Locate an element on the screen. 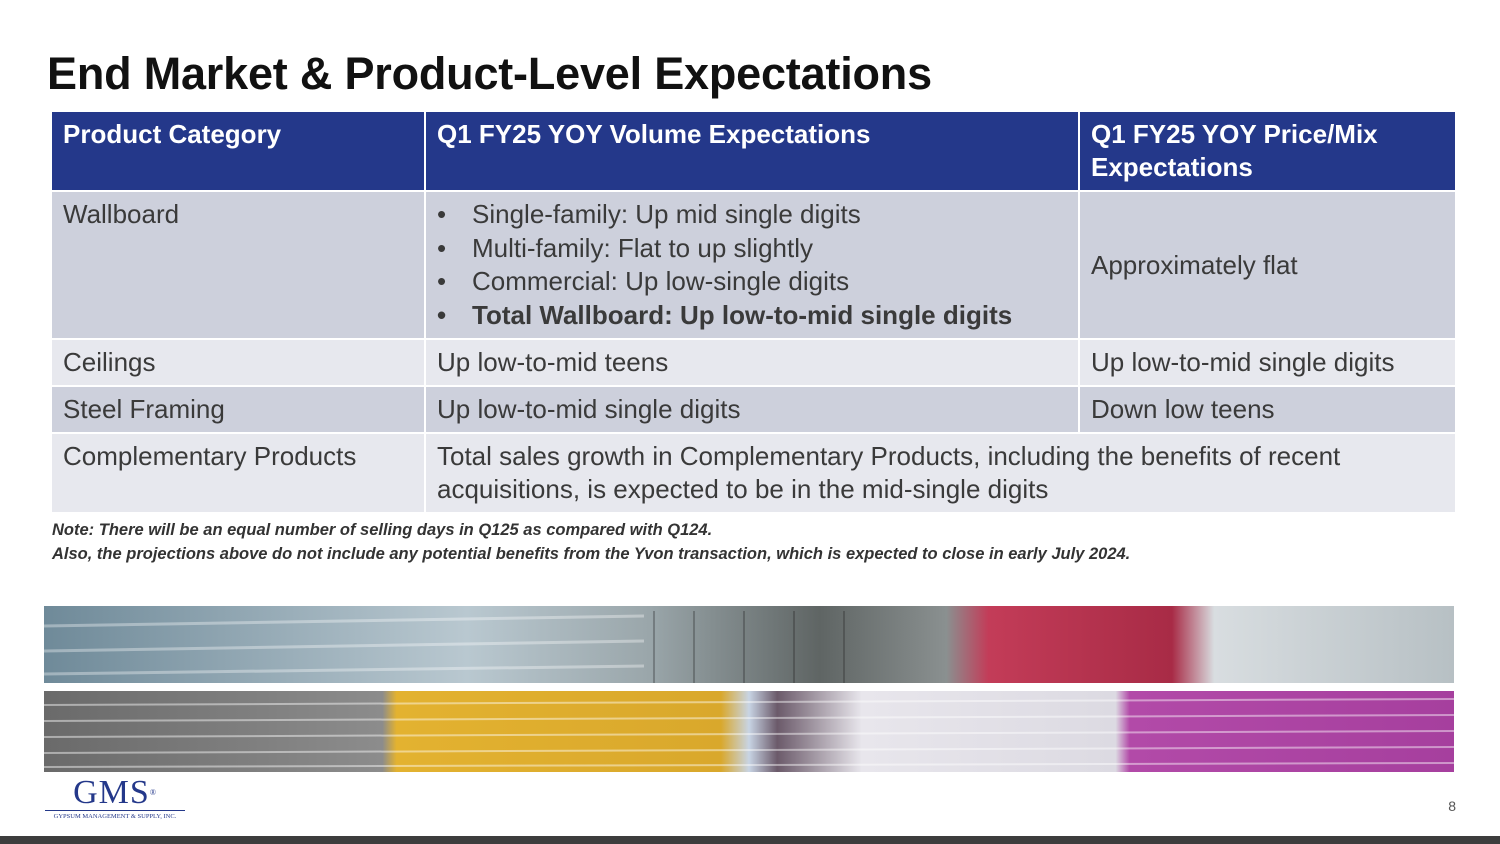 This screenshot has height=844, width=1500. header-cell: Q1 FY25 YOY Volume Expectations is located at coordinates (752, 151).